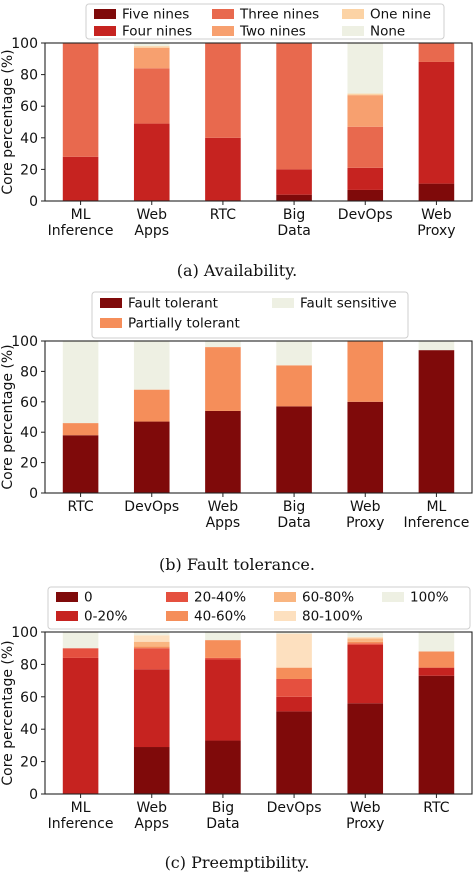 Image resolution: width=474 pixels, height=879 pixels. Describe the element at coordinates (220, 598) in the screenshot. I see `legend-label-20-40pct: 20-40%` at that location.